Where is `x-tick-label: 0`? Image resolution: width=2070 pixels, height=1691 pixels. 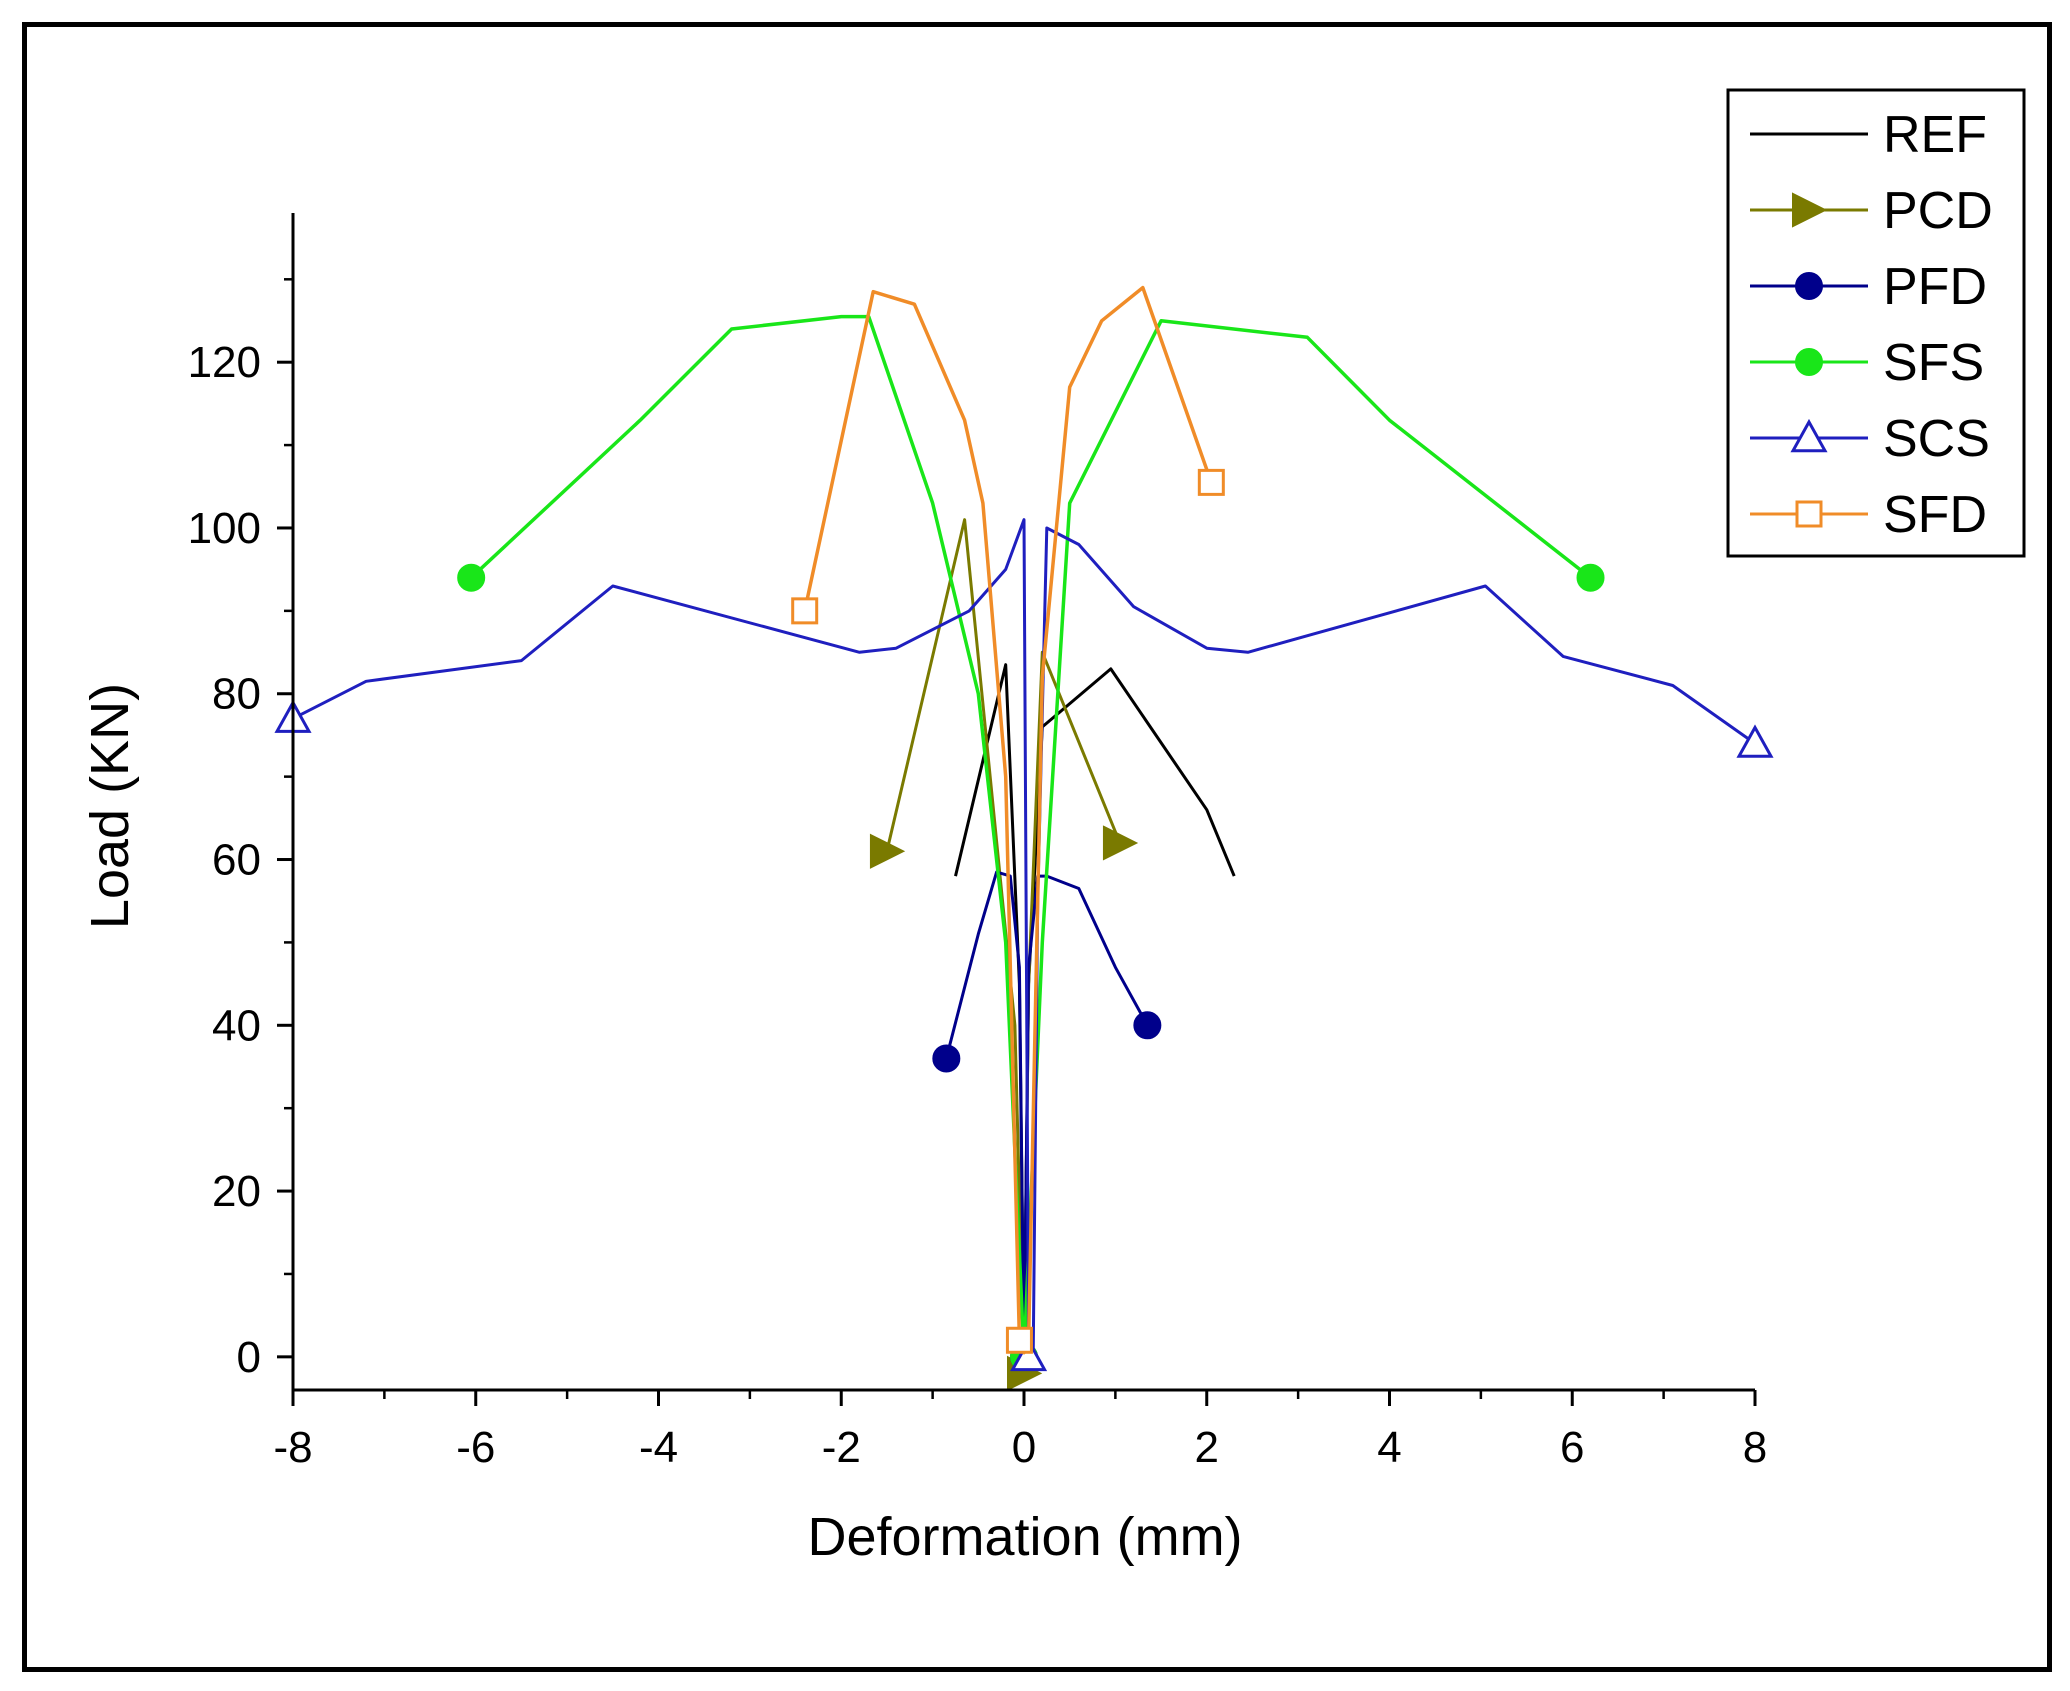 x-tick-label: 0 is located at coordinates (1024, 1447).